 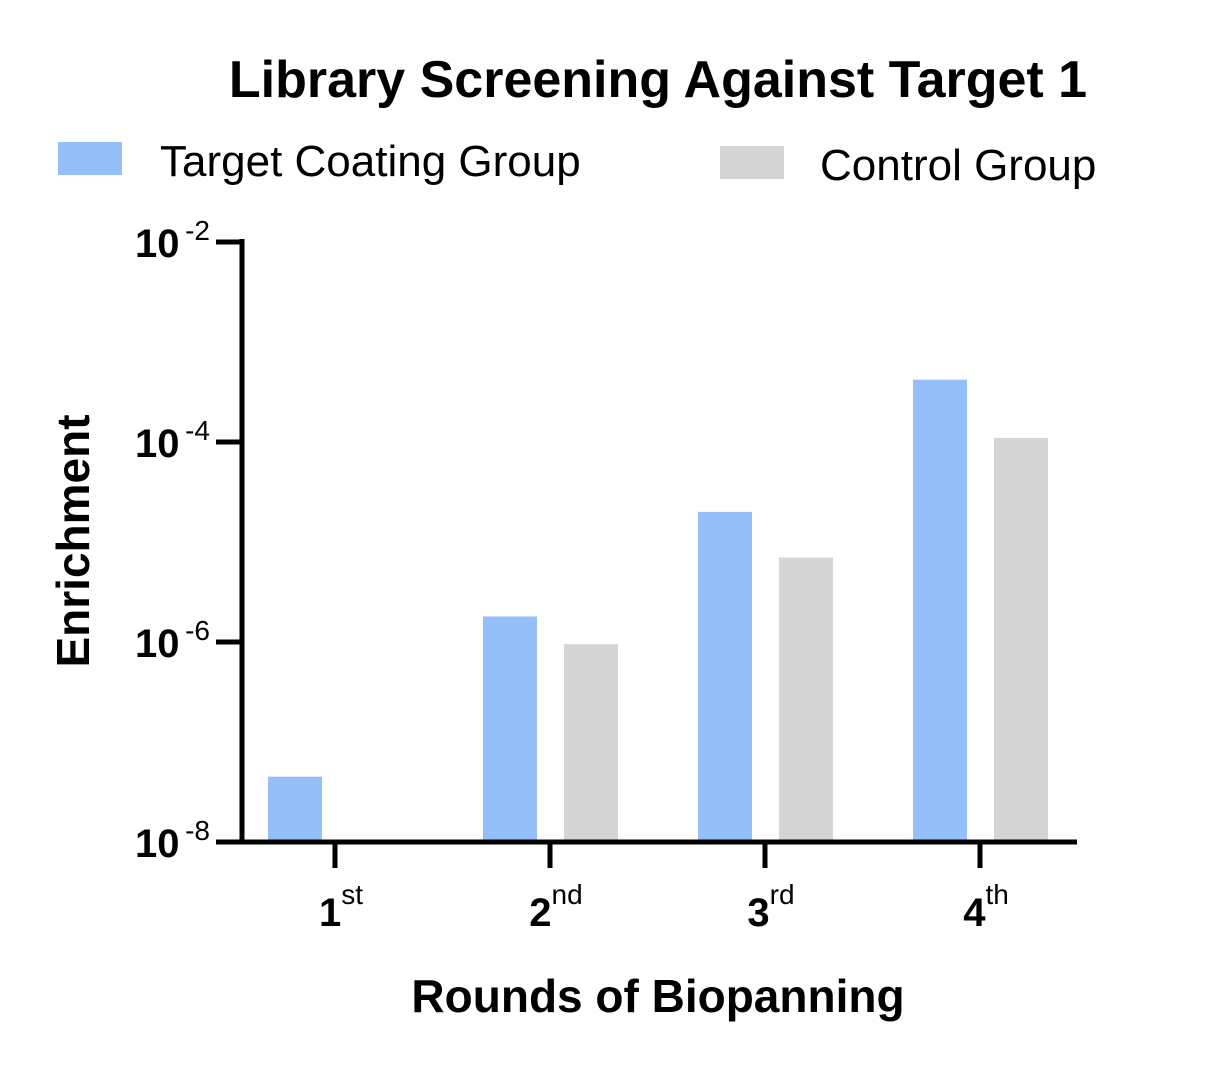 What do you see at coordinates (986, 907) in the screenshot?
I see `x-tick-label-round-4: 4th` at bounding box center [986, 907].